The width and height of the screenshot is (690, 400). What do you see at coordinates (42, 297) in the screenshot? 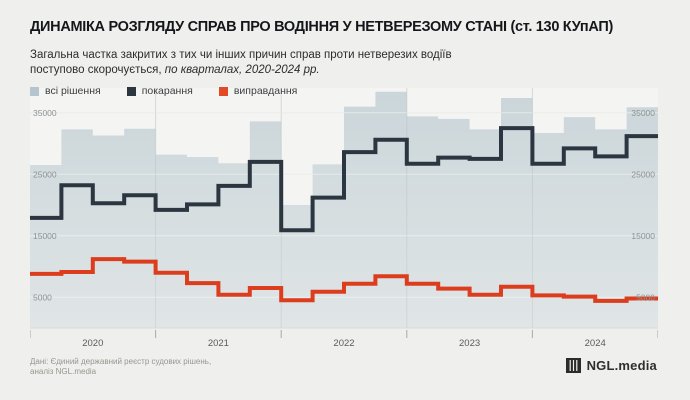
I see `y-tick-label-left: 5000` at bounding box center [42, 297].